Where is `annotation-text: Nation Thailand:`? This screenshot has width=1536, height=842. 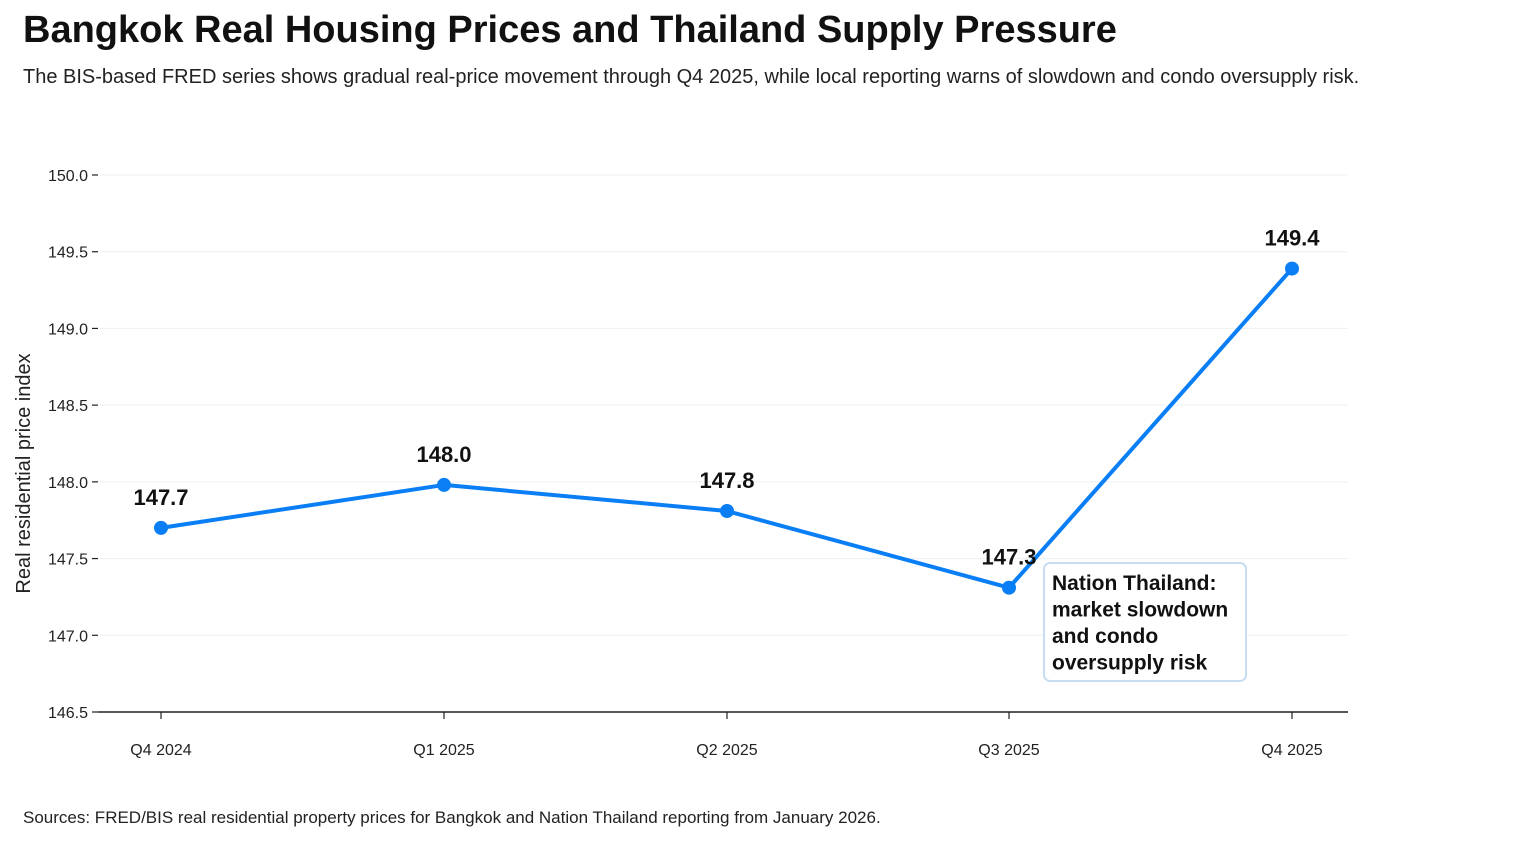
annotation-text: Nation Thailand: is located at coordinates (1134, 583).